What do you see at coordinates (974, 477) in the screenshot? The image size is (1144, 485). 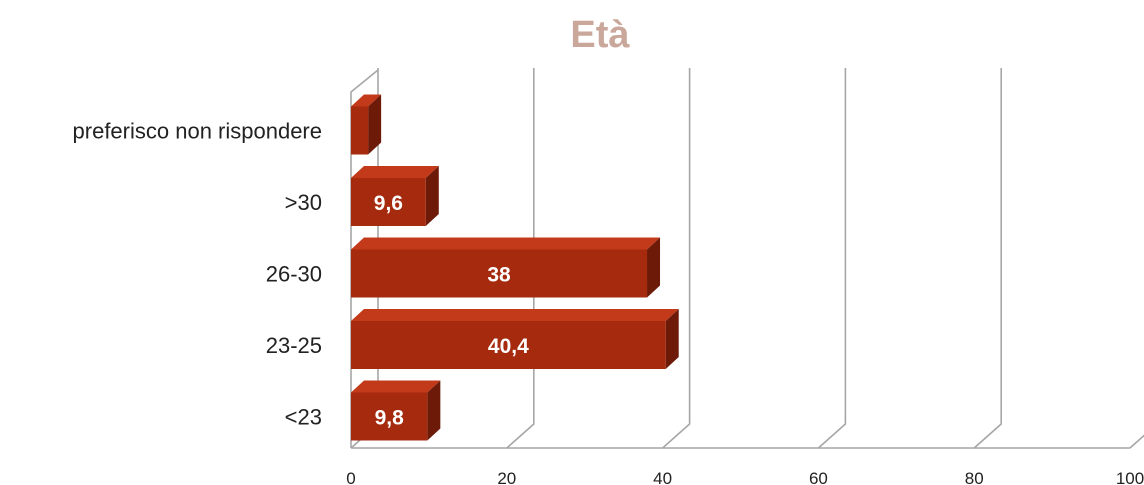 I see `x-tick-label: 80` at bounding box center [974, 477].